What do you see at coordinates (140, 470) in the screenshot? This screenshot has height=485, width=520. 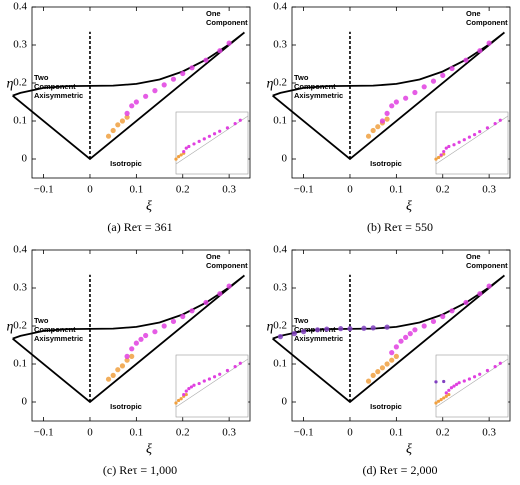 I see `caption: (c) Reτ = 1,000` at bounding box center [140, 470].